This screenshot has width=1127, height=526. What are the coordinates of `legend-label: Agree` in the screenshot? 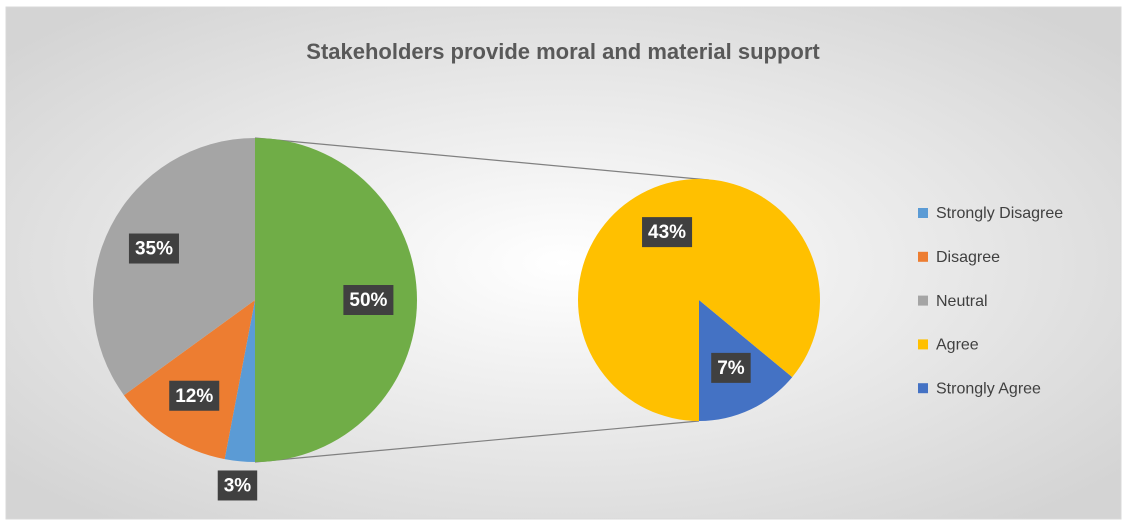 It's located at (957, 345).